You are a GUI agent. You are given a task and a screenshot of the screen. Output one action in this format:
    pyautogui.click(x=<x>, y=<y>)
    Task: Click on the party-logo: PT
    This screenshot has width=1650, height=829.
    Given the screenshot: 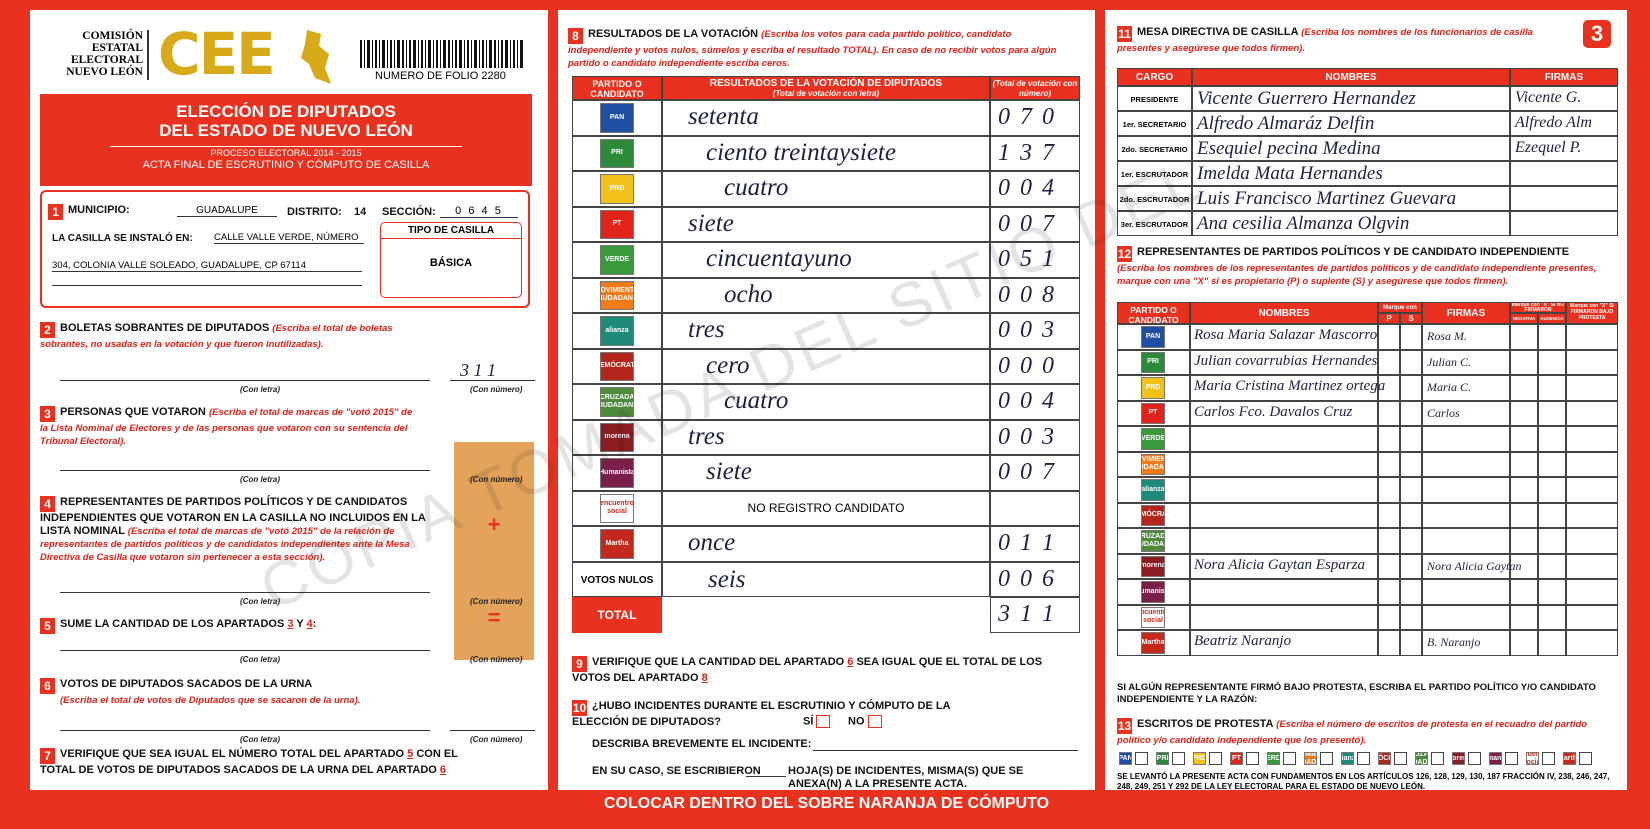 What is the action you would take?
    pyautogui.click(x=1236, y=758)
    